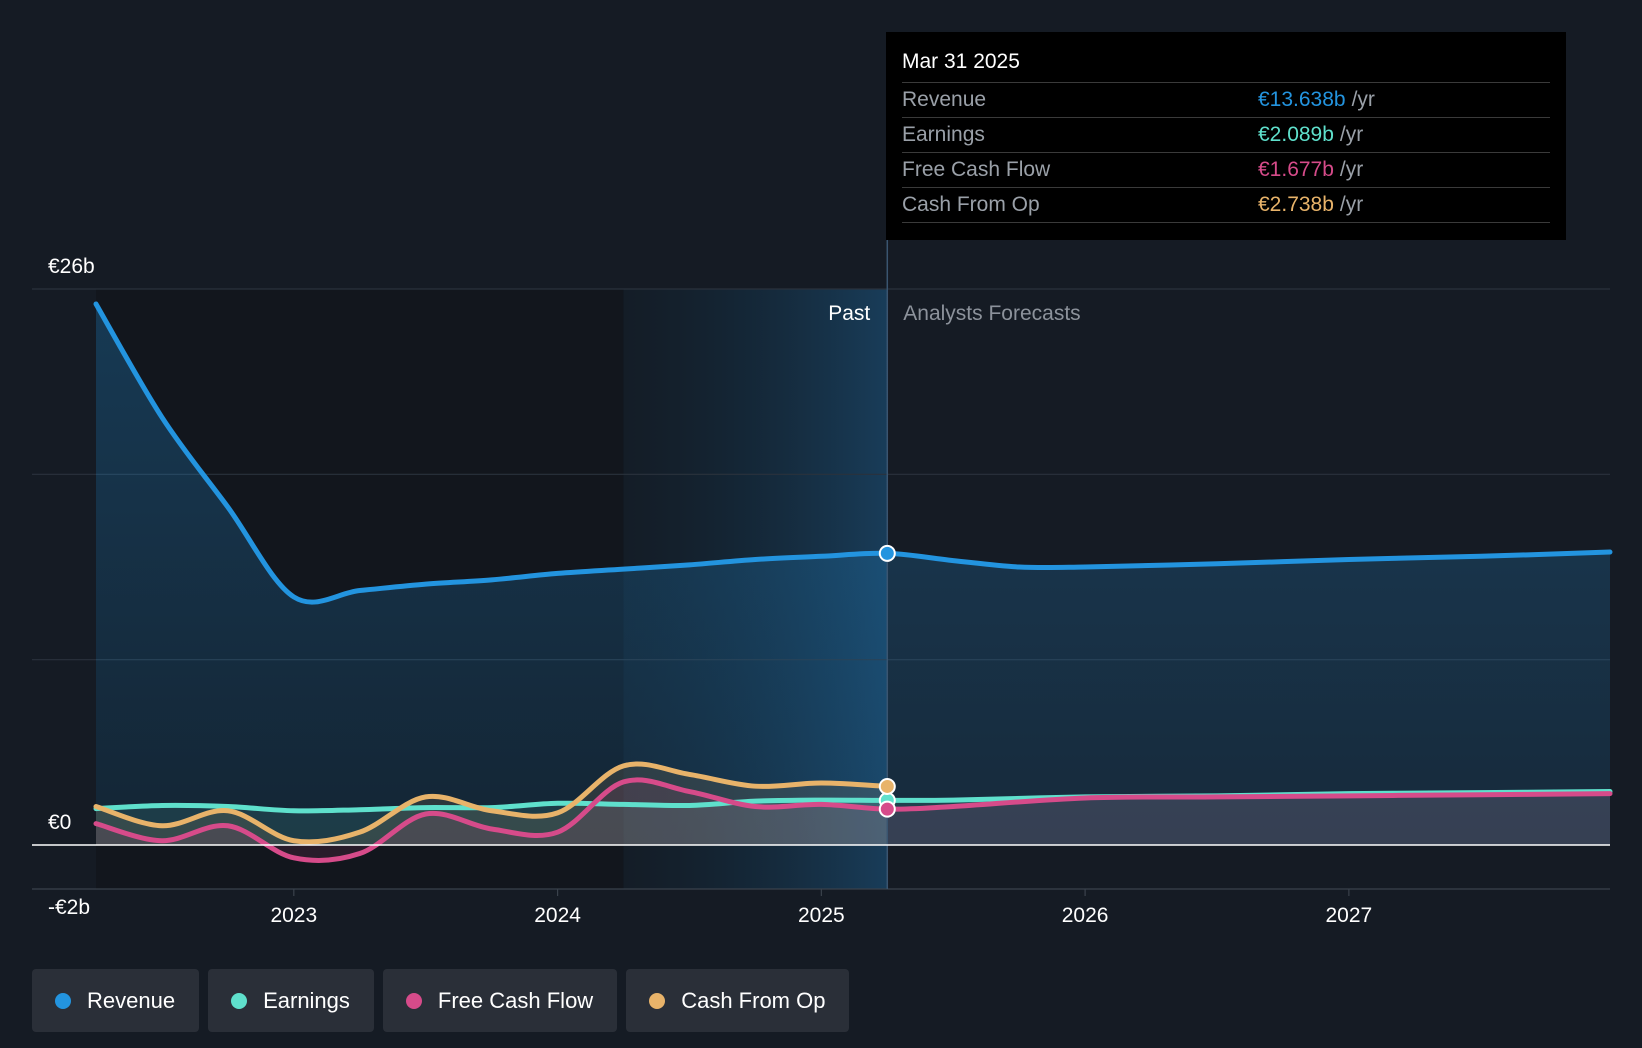 The width and height of the screenshot is (1642, 1048). I want to click on free-cash-flow-dot-icon, so click(413, 1000).